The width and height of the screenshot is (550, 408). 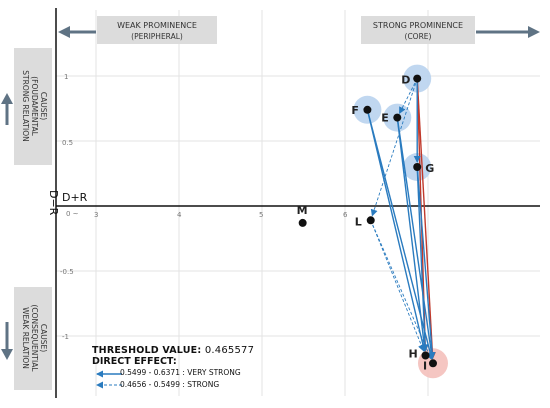 I want to click on threshold-row: THRESHOLD VALUE: 0.465577, so click(x=187, y=350).